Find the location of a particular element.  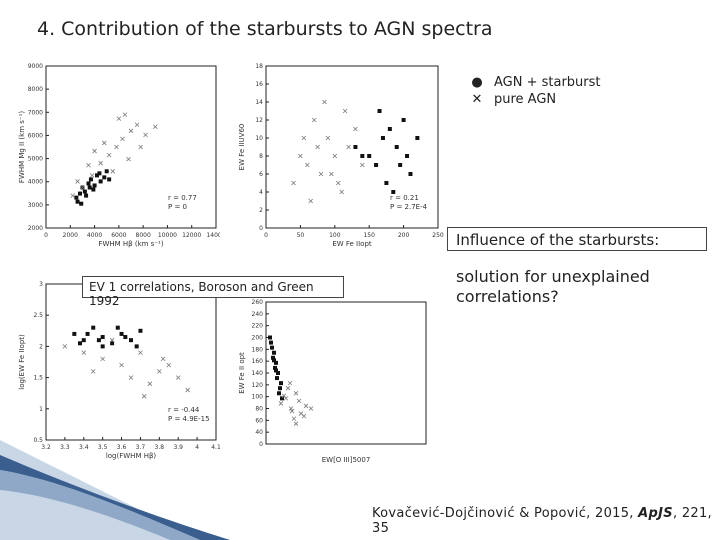

y-tick-label: 7000 is located at coordinates (35, 112).